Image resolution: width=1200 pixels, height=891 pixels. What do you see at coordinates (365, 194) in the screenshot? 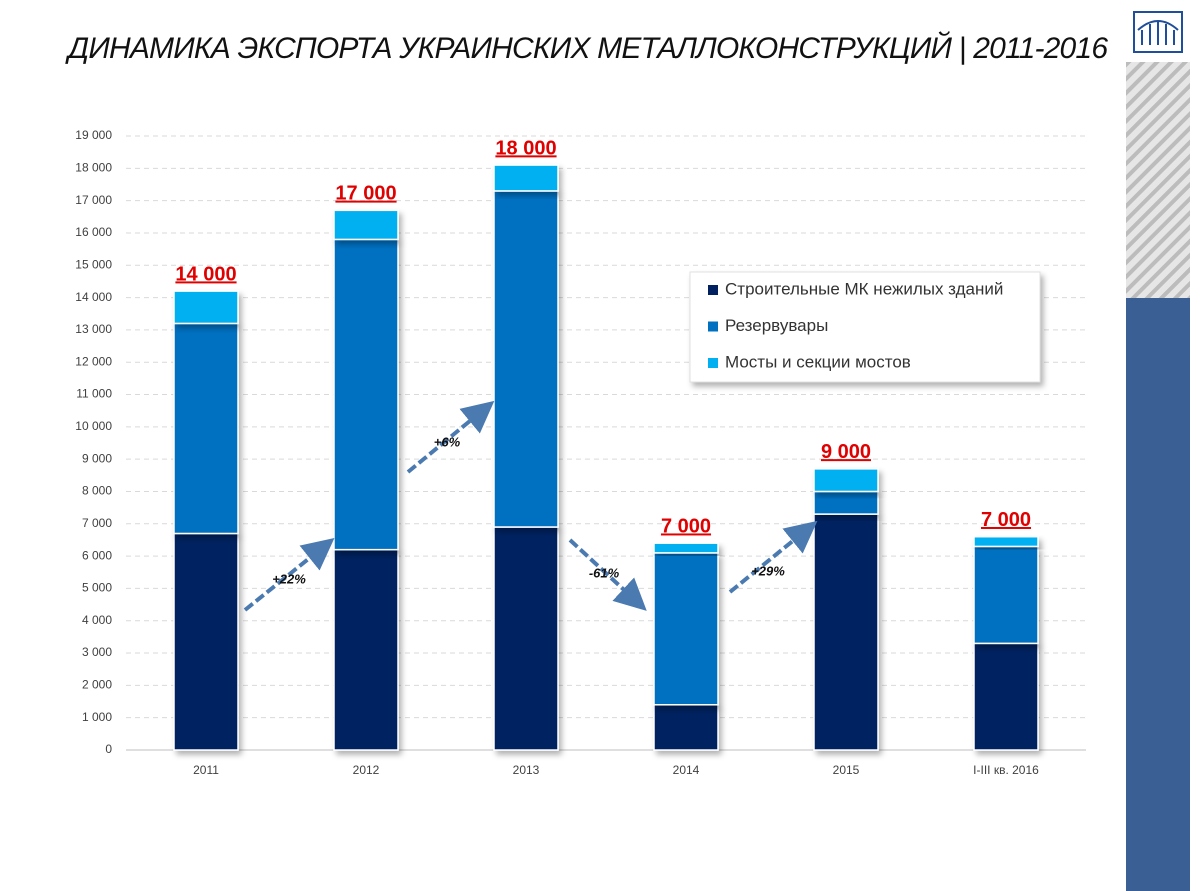
I see `total-label: 17 000` at bounding box center [365, 194].